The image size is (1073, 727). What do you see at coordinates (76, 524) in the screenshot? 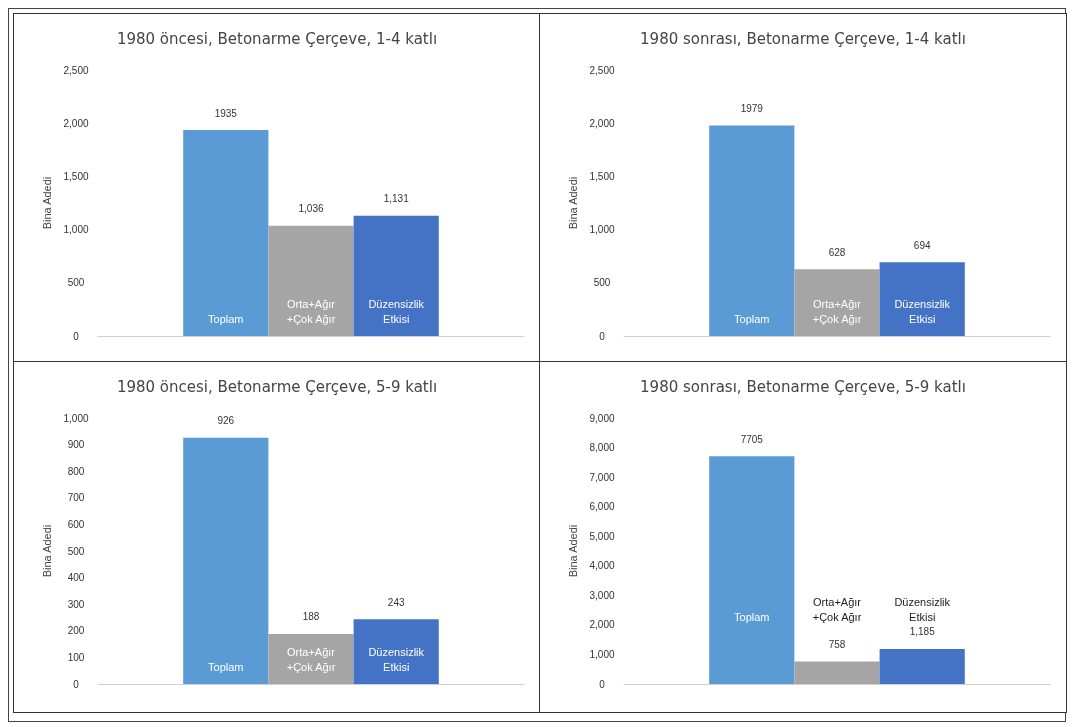
I see `y-tick-label: 600` at bounding box center [76, 524].